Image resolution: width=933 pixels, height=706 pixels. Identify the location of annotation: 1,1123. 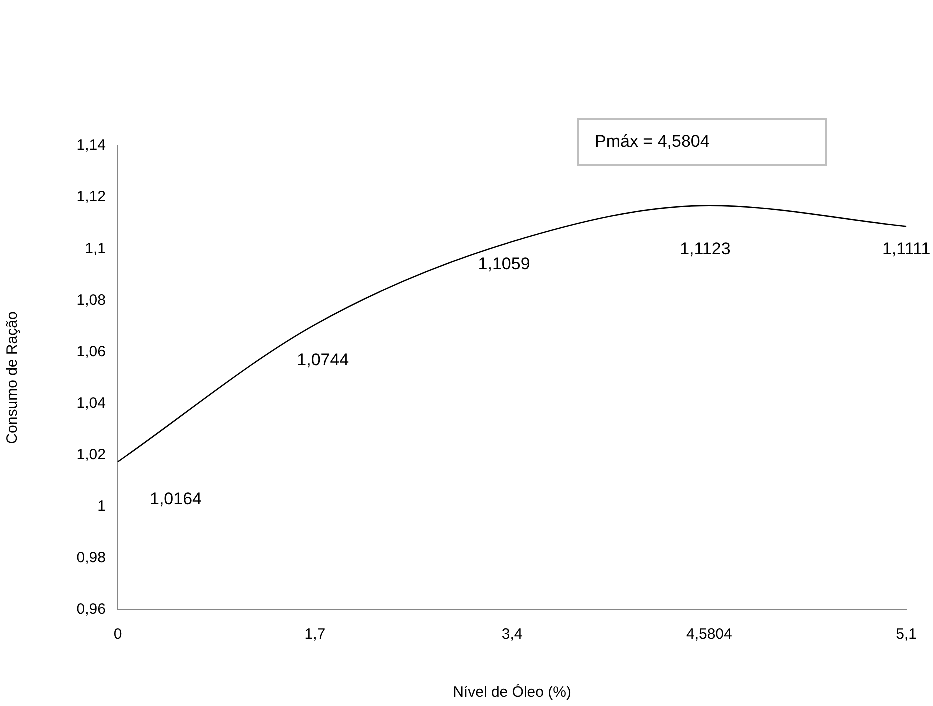
(705, 248).